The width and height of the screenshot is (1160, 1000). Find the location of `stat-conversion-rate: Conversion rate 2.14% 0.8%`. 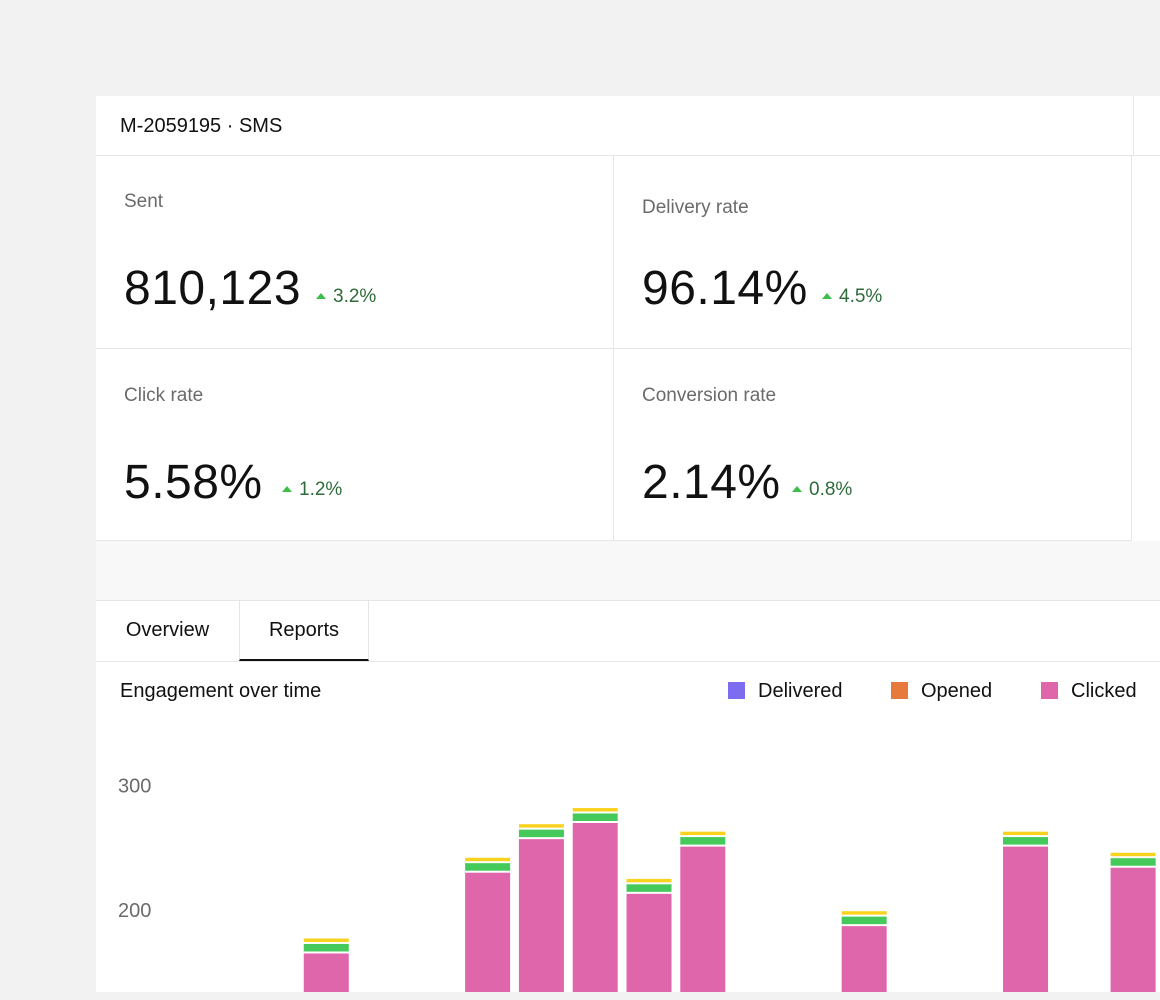

stat-conversion-rate: Conversion rate 2.14% 0.8% is located at coordinates (873, 445).